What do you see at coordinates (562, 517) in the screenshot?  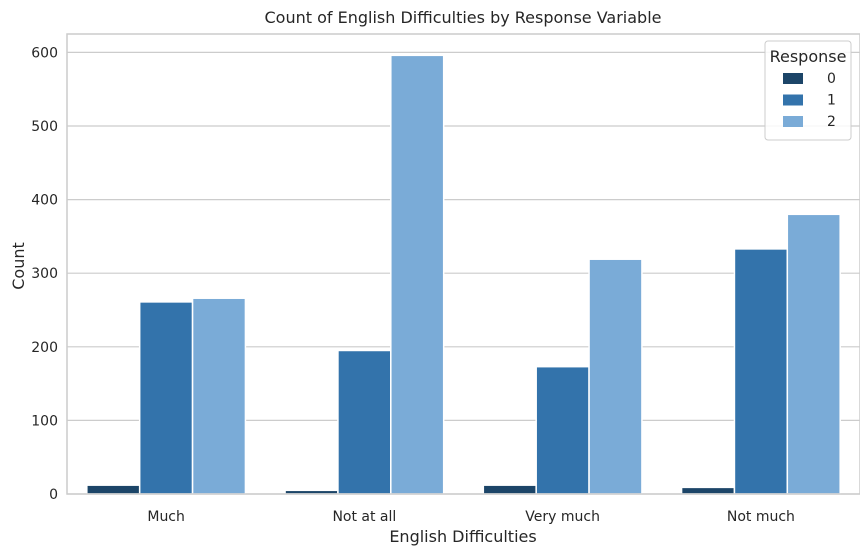 I see `x-tick-label-2: Very much` at bounding box center [562, 517].